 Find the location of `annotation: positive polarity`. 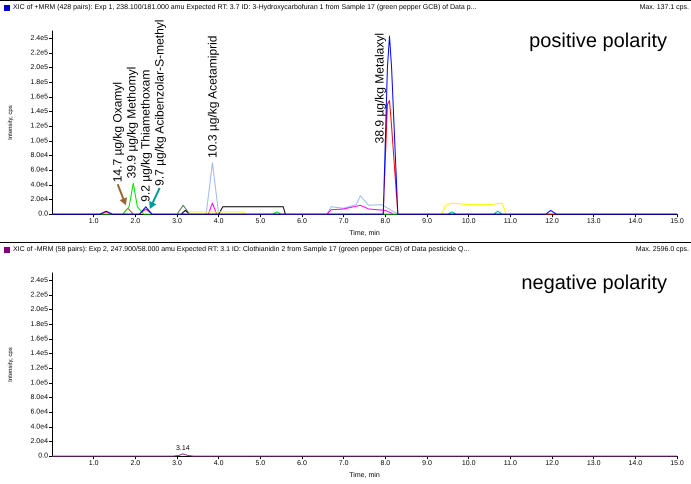

annotation: positive polarity is located at coordinates (598, 41).